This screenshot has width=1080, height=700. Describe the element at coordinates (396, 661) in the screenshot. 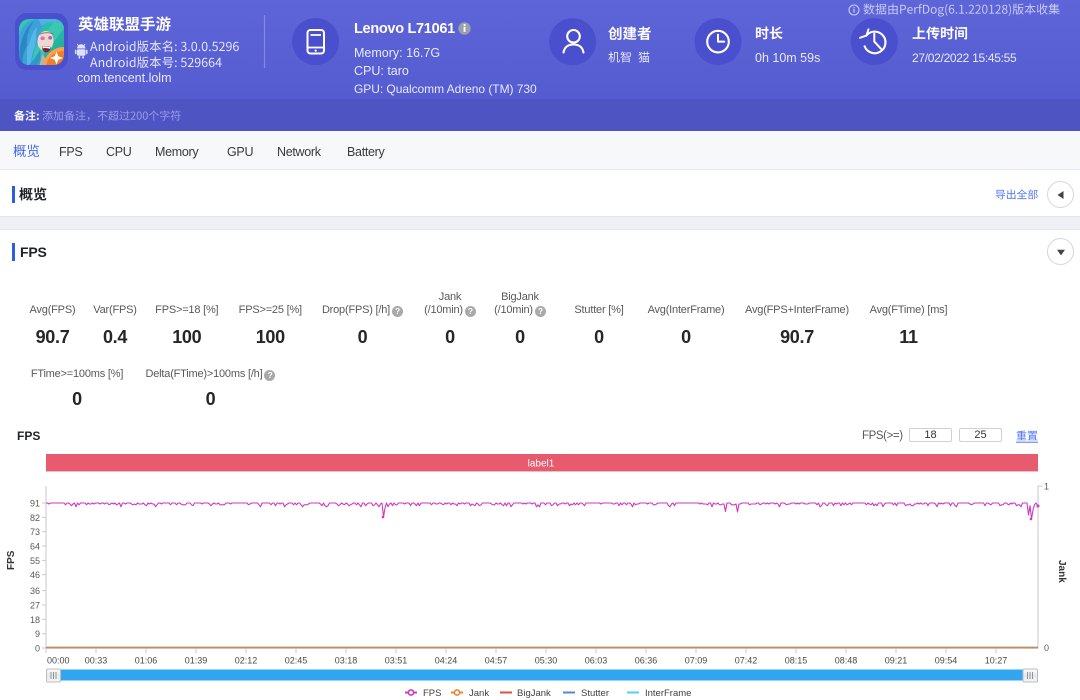

I see `svg-text: 03:51` at that location.